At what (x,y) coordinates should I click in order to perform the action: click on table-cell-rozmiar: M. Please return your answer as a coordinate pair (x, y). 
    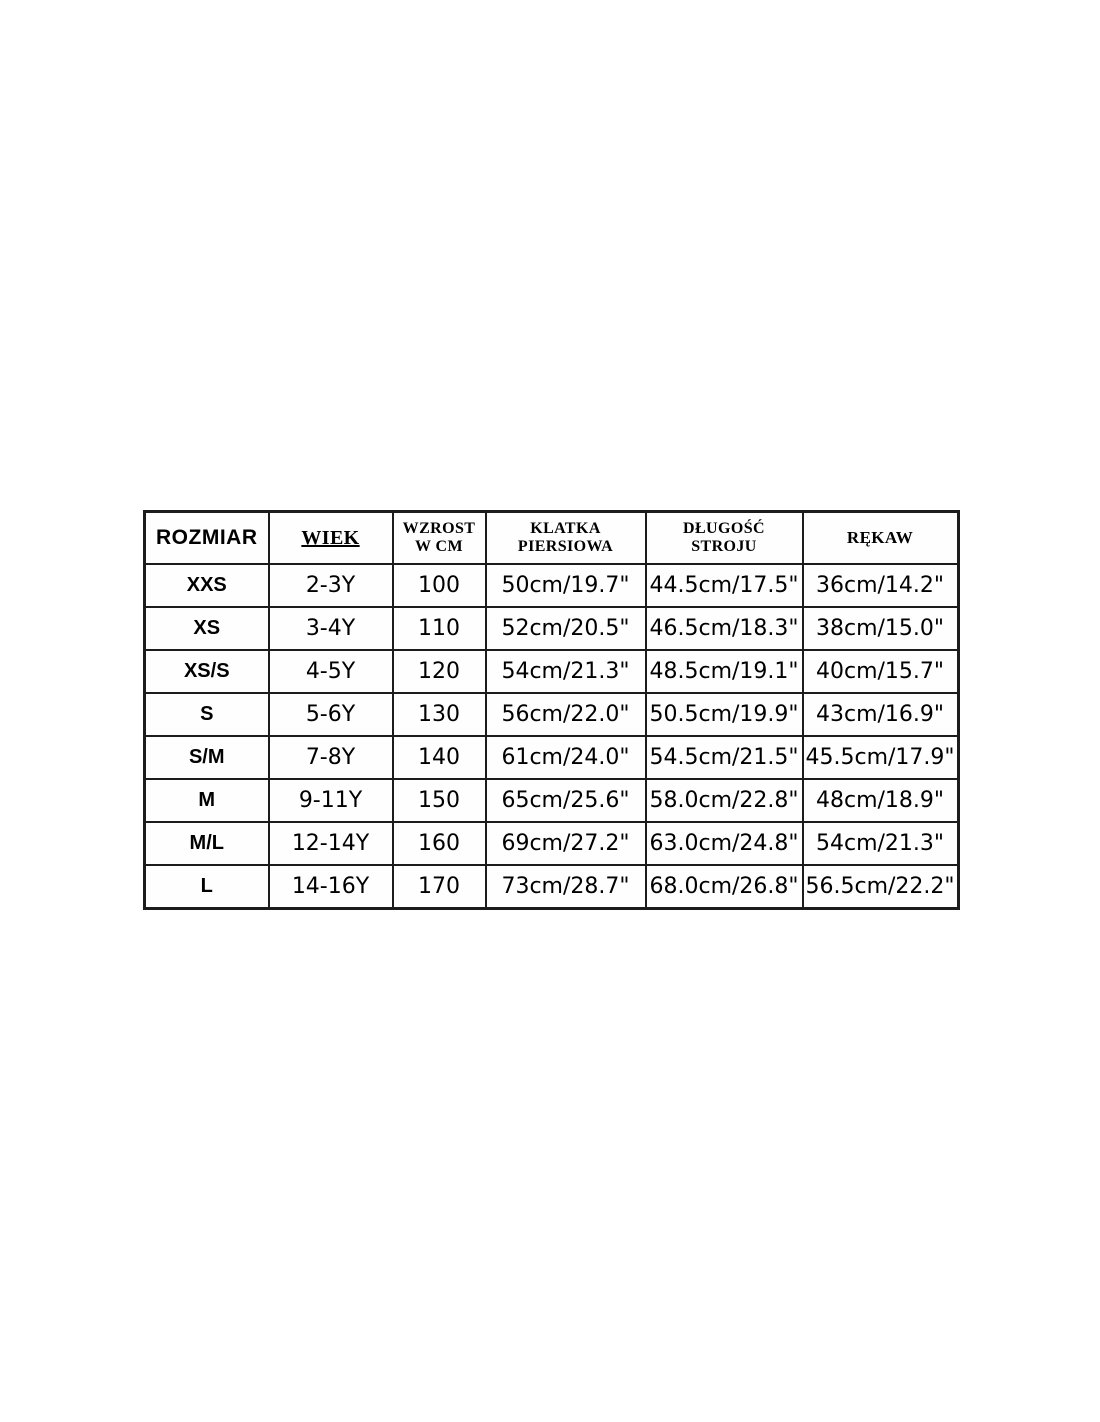
    Looking at the image, I should click on (206, 800).